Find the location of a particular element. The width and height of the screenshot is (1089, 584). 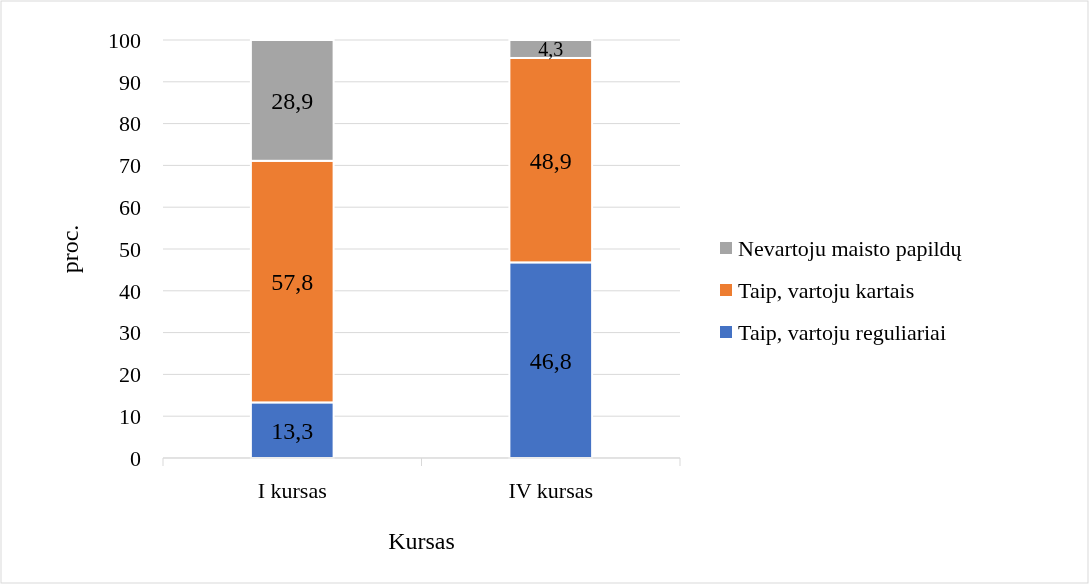

y-tick-label: 70 is located at coordinates (130, 166).